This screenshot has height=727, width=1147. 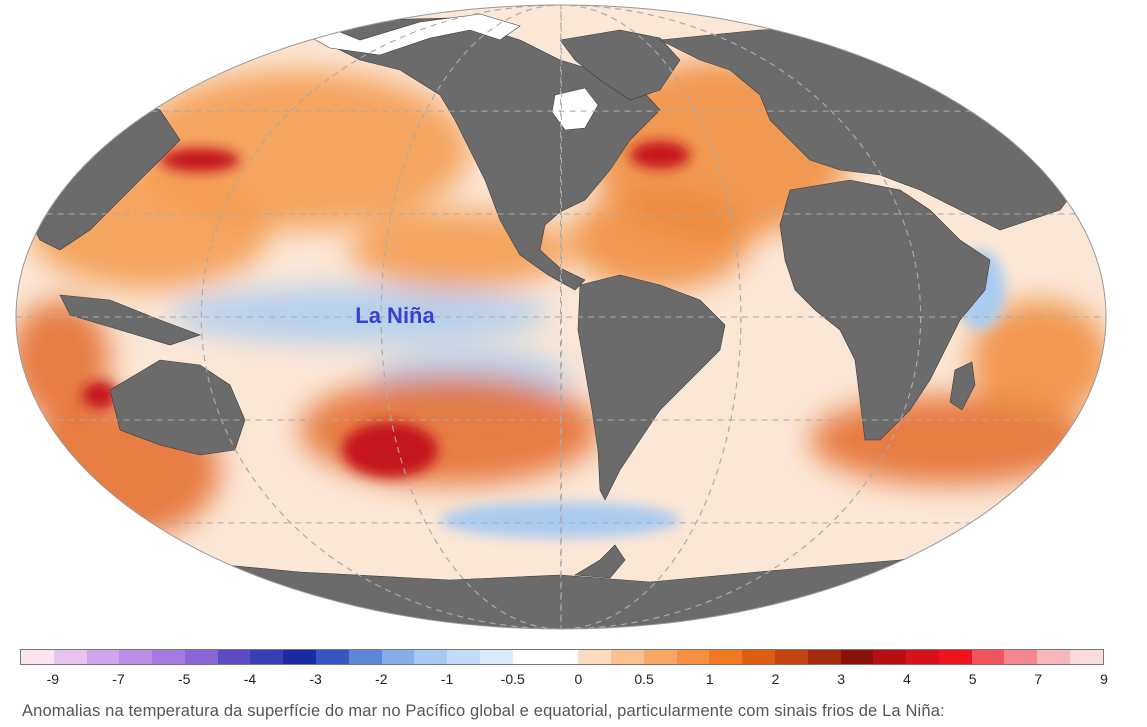 What do you see at coordinates (972, 679) in the screenshot?
I see `colorbar-tick-label: 5` at bounding box center [972, 679].